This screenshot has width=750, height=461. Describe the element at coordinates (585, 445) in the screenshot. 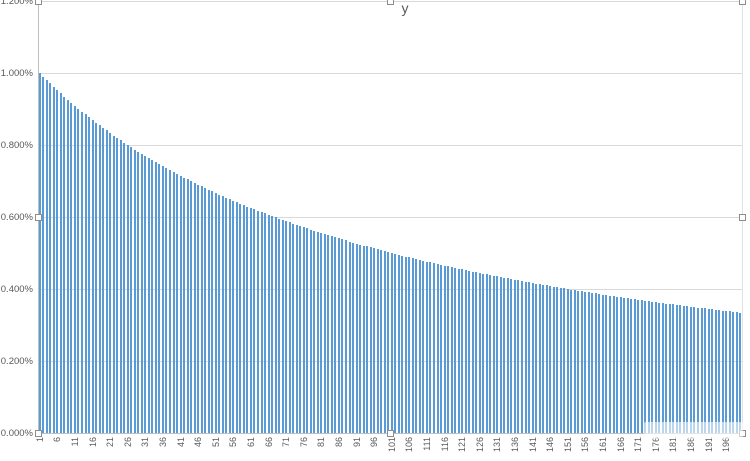

I see `x-axis-tick-label: 156` at that location.